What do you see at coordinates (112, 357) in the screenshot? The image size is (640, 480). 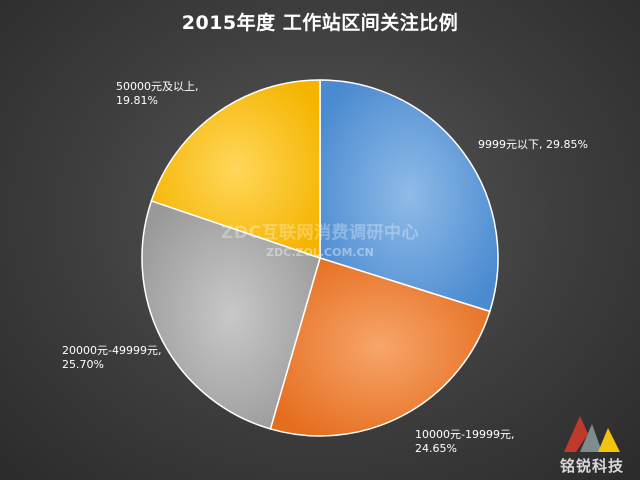 I see `slice-label-20000-49999: 20000元-49999元, 25.70%` at bounding box center [112, 357].